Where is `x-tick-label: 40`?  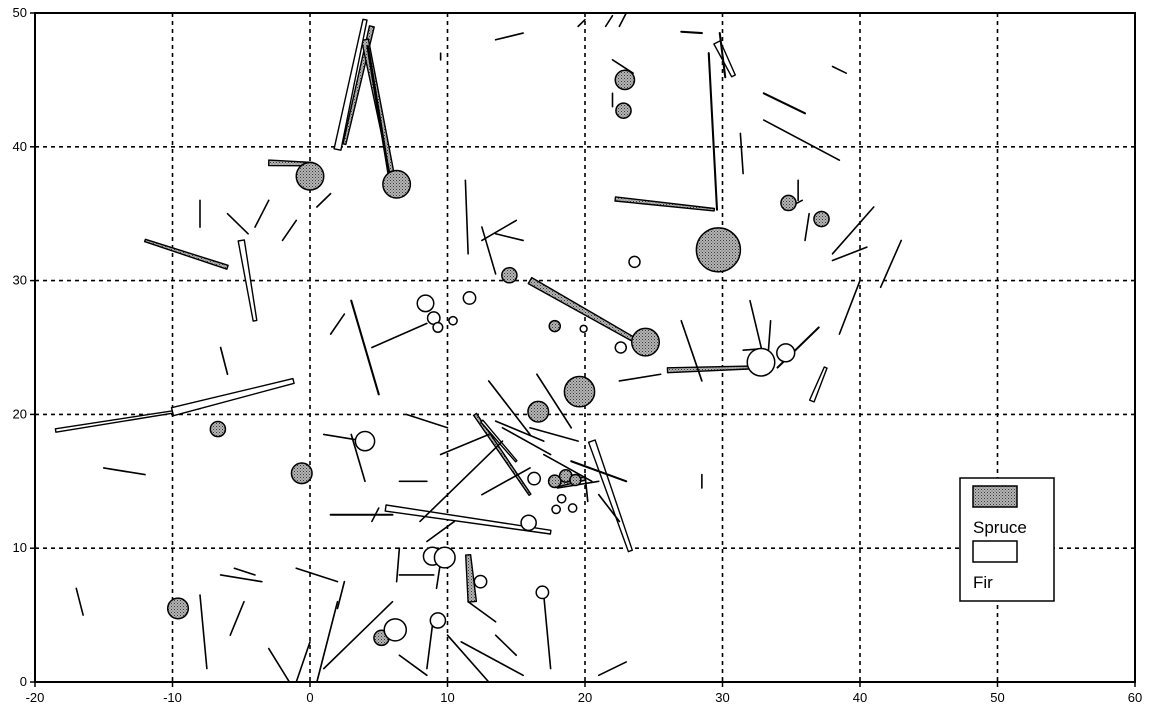 x-tick-label: 40 is located at coordinates (860, 697).